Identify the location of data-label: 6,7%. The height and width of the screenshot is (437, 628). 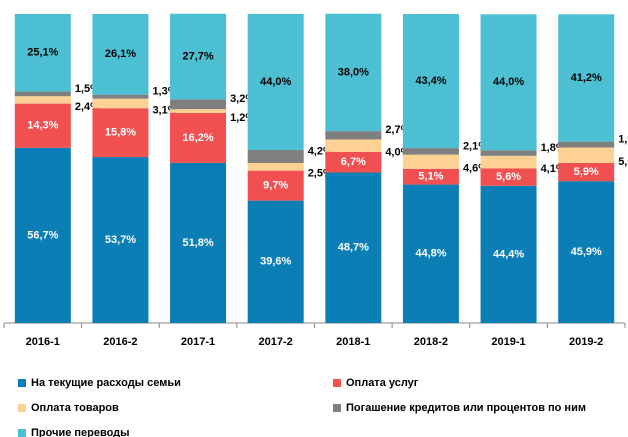
(353, 162).